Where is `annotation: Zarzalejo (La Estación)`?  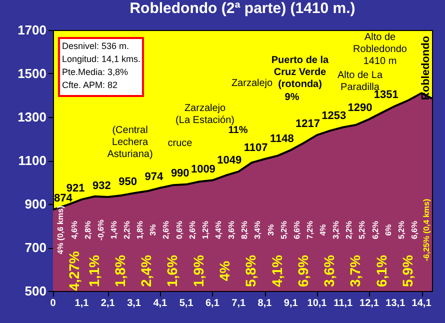 annotation: Zarzalejo (La Estación) is located at coordinates (205, 114).